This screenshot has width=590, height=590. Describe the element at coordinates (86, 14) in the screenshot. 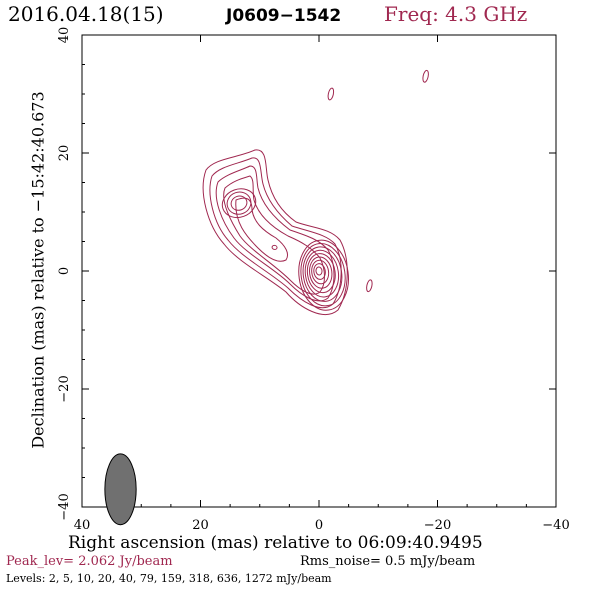

I see `epoch-label: 2016.04.18(15)` at that location.